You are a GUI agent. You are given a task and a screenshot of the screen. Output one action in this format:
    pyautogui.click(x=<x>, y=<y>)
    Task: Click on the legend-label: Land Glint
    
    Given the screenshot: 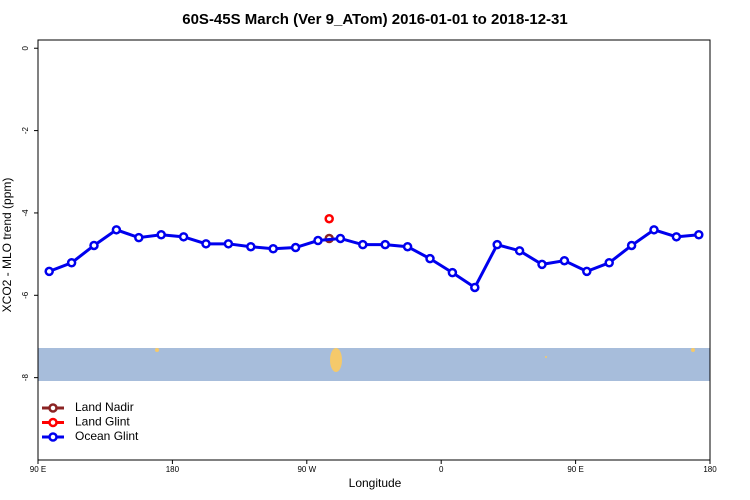 What is the action you would take?
    pyautogui.click(x=102, y=422)
    